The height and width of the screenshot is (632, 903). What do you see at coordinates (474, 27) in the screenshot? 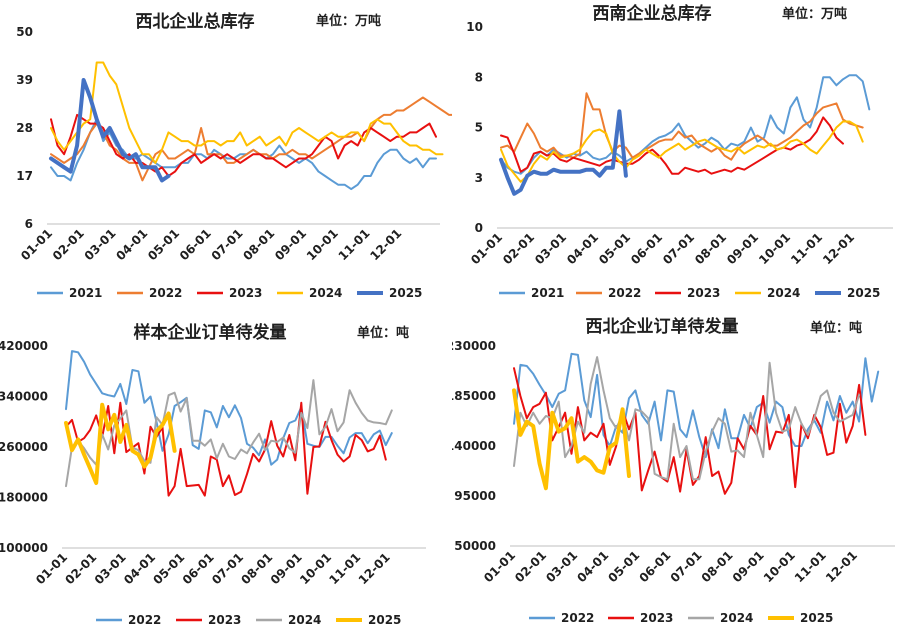
I see `y-tick-label: 10` at bounding box center [474, 27].